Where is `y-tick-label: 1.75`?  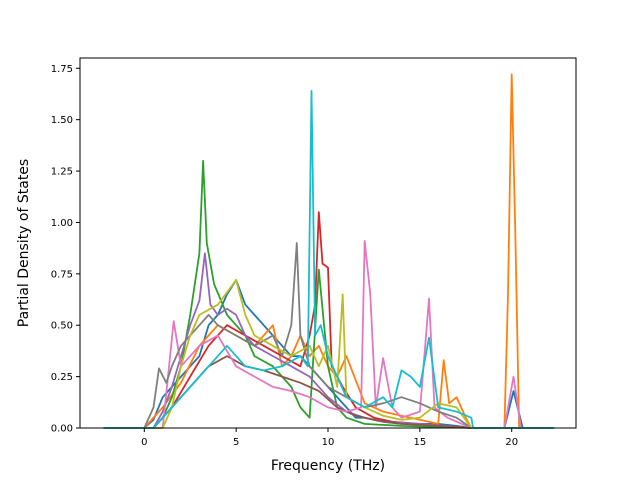
y-tick-label: 1.75 is located at coordinates (62, 69).